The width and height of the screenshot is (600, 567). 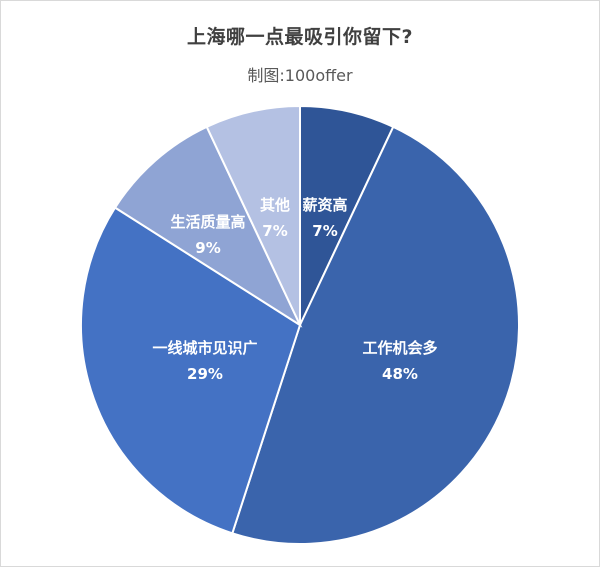 I want to click on chart-title: 上海哪一点最吸引你留下?, so click(x=300, y=37).